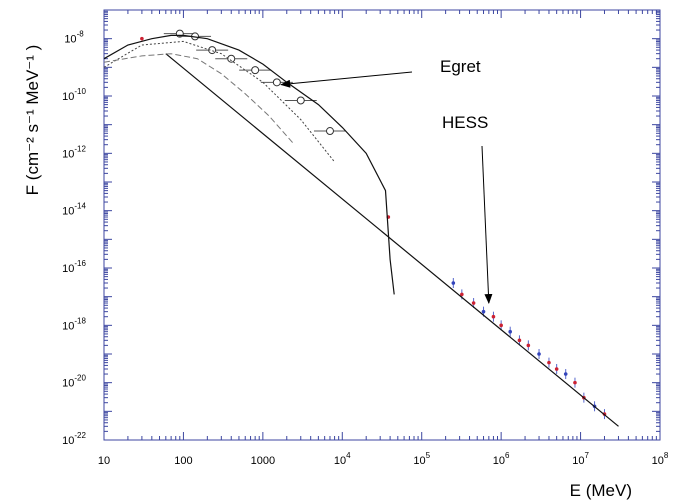  Describe the element at coordinates (74, 267) in the screenshot. I see `y-tick-label: 10-16` at that location.